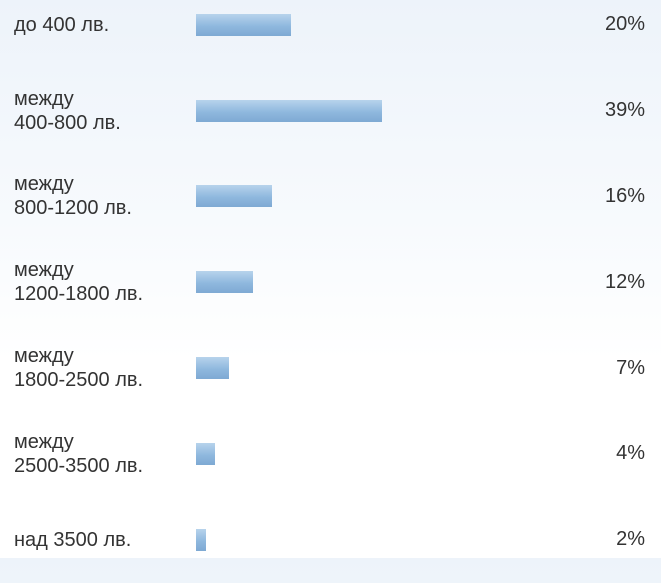 Image resolution: width=661 pixels, height=583 pixels. I want to click on percent-label: 16%, so click(624, 195).